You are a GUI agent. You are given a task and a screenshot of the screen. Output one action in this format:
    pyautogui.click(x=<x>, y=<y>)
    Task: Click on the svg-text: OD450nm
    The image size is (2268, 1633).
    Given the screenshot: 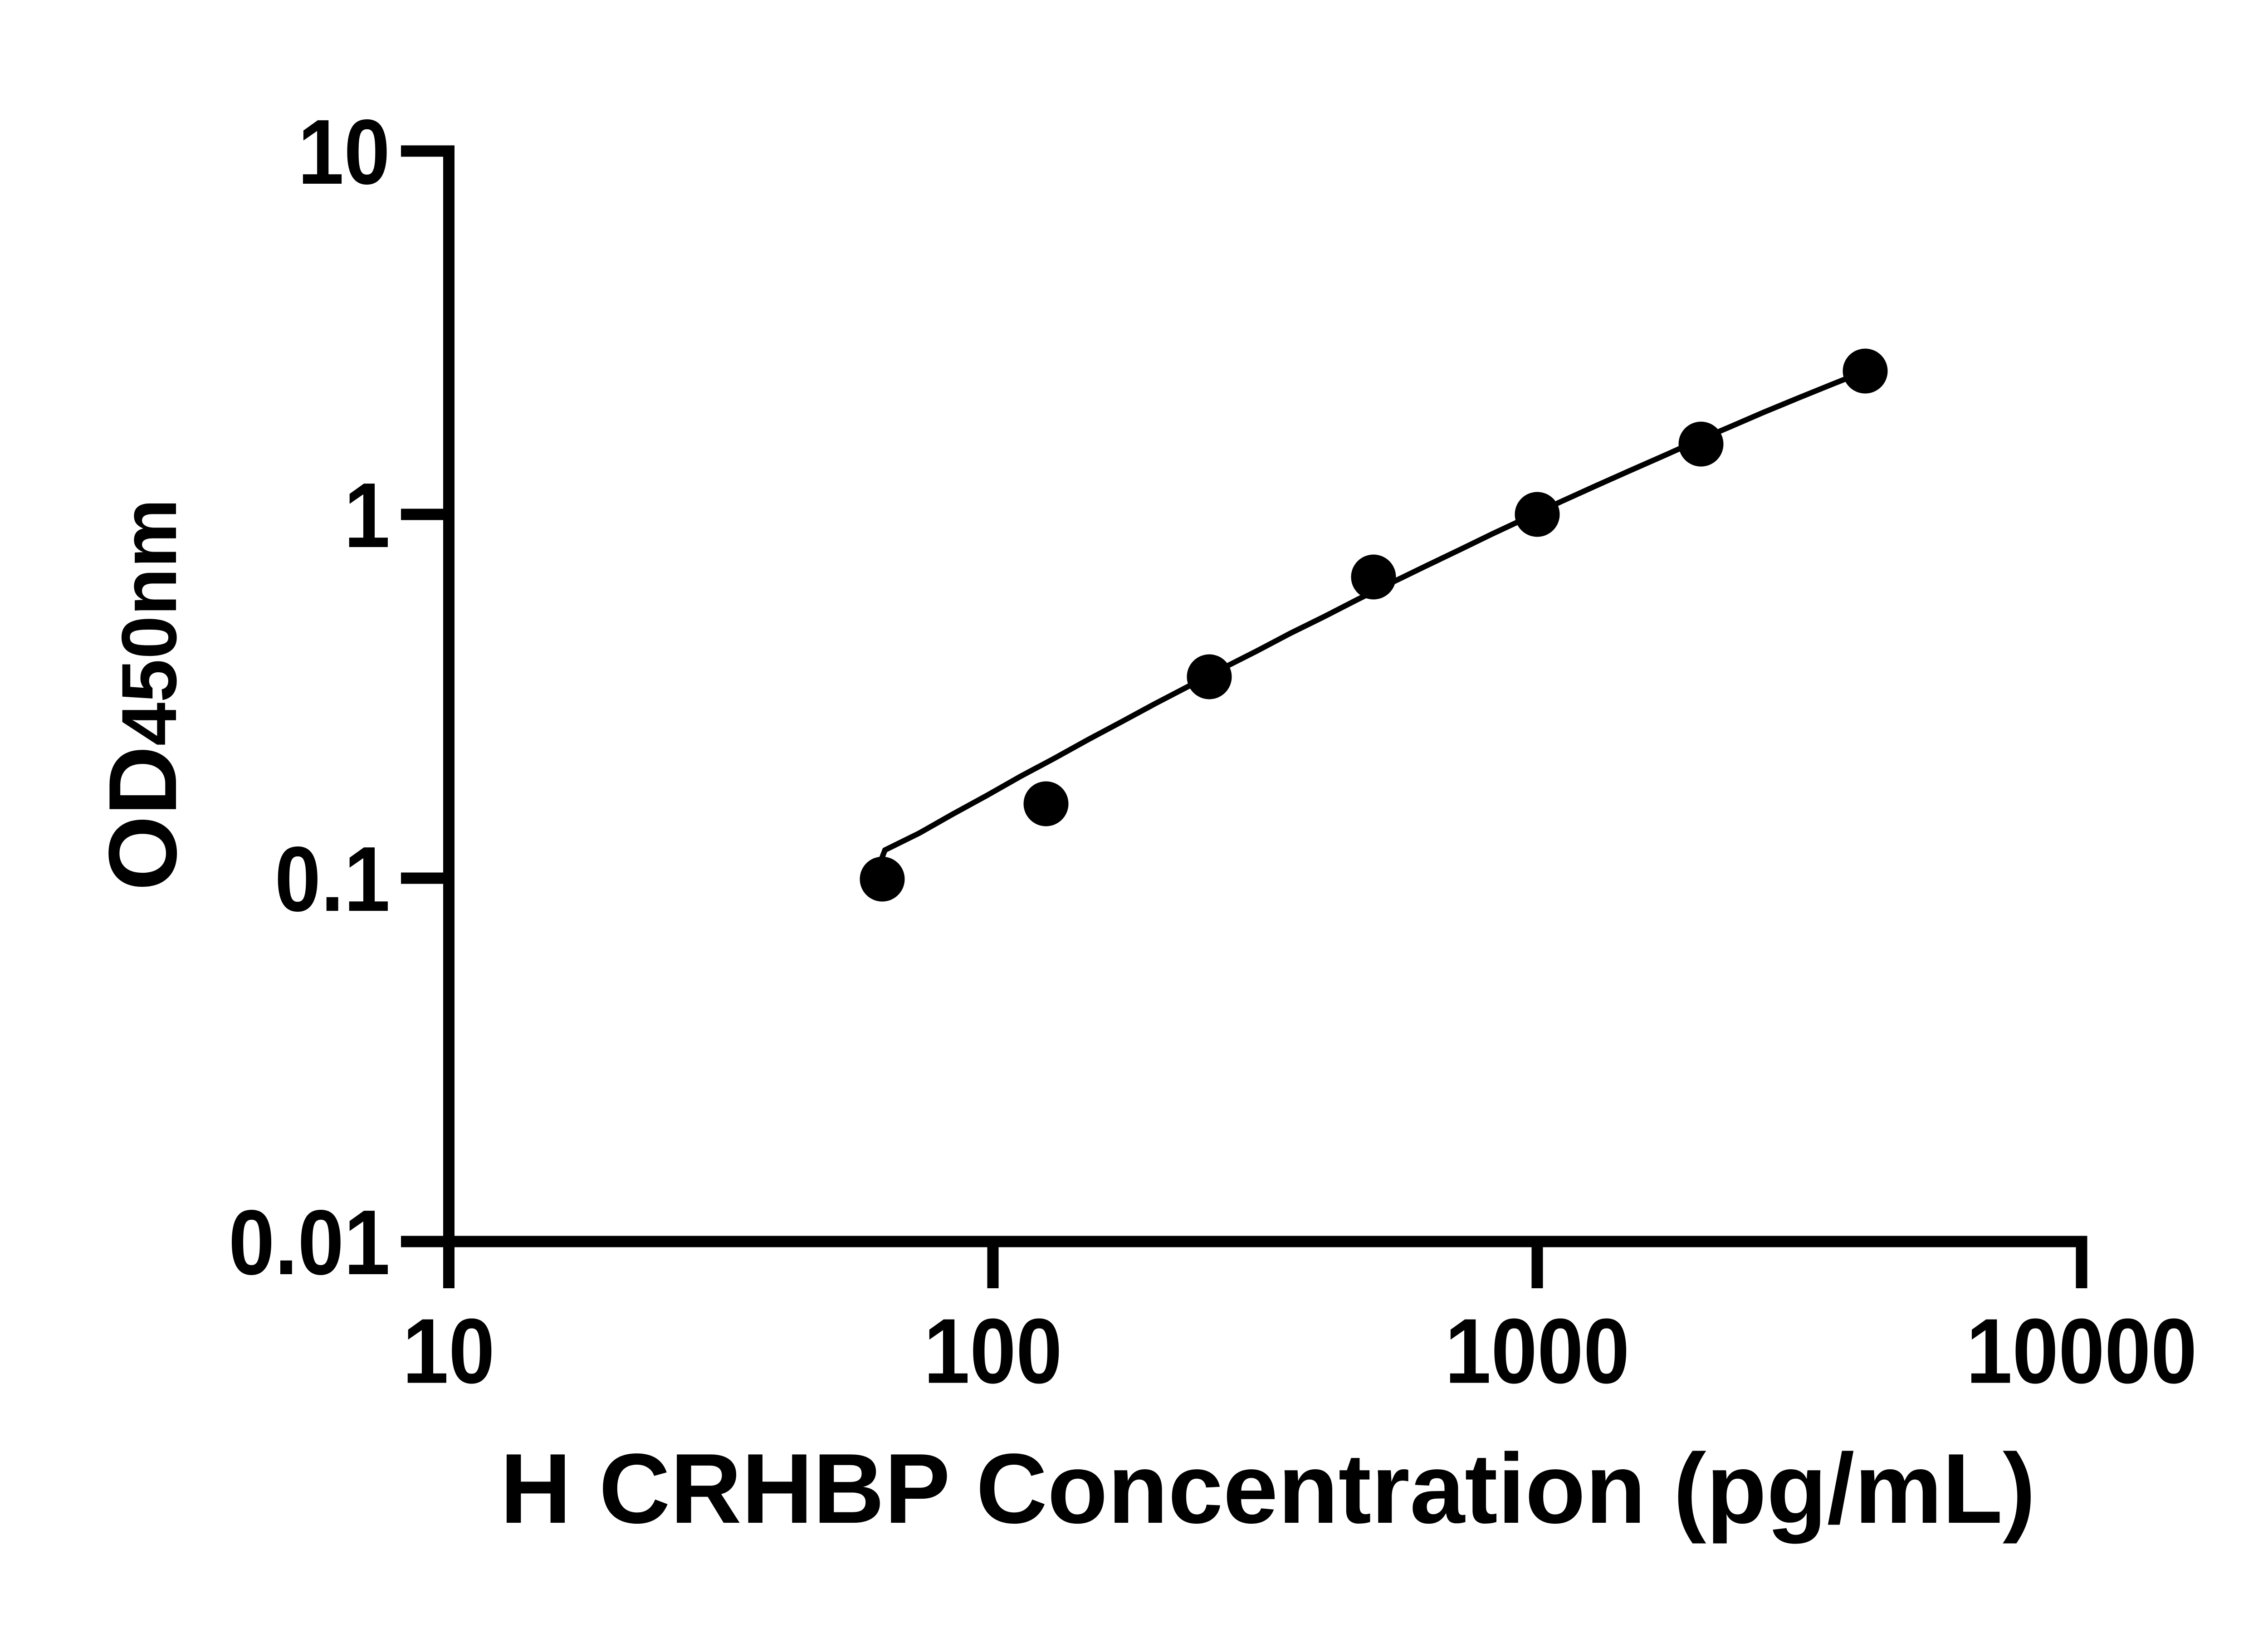 What is the action you would take?
    pyautogui.click(x=143, y=694)
    